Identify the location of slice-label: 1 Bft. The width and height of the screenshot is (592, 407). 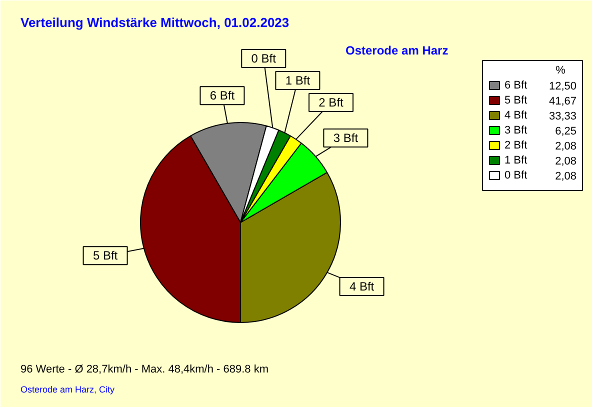
(298, 81).